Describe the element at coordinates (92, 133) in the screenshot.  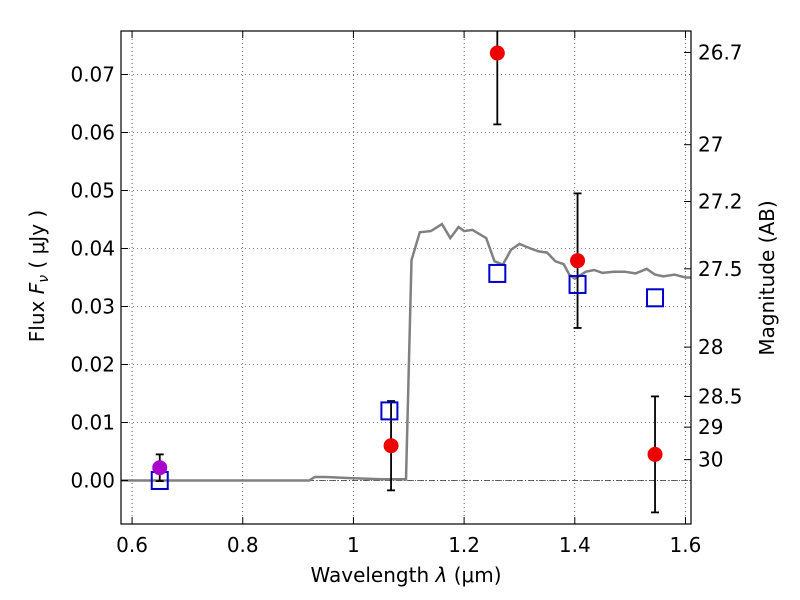
I see `y-tick-label: 0.06` at that location.